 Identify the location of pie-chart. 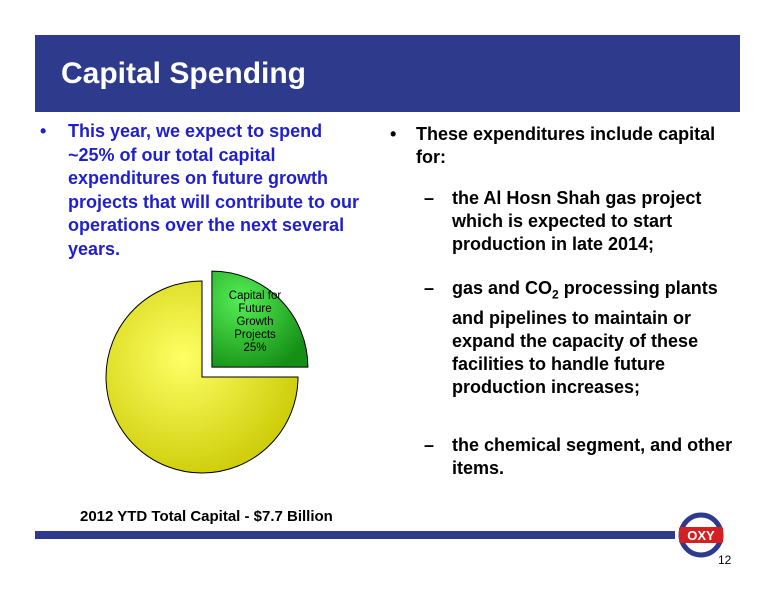
(210, 375).